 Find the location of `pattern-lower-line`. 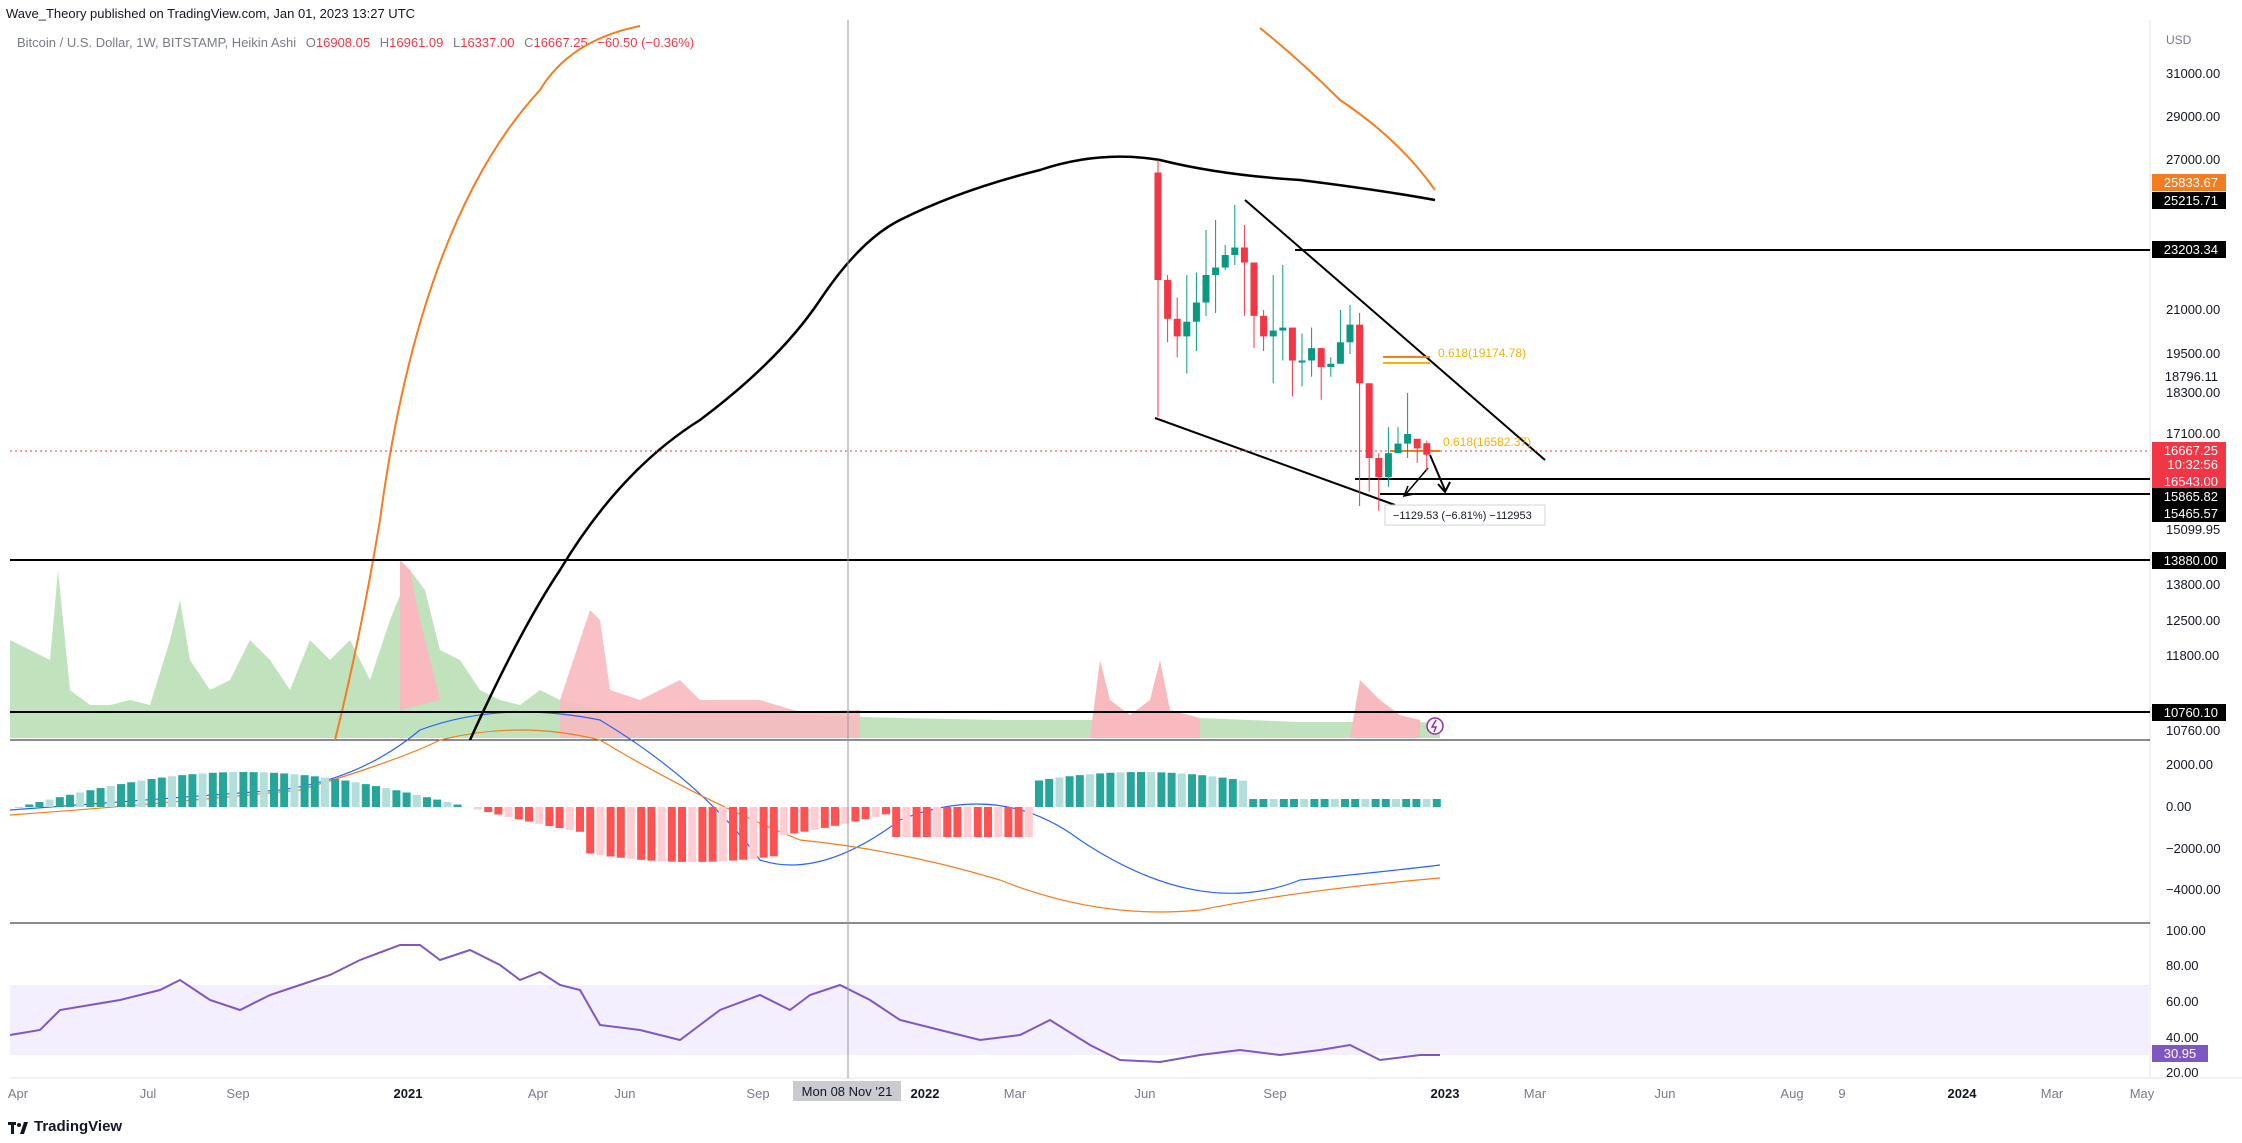

pattern-lower-line is located at coordinates (1275, 461).